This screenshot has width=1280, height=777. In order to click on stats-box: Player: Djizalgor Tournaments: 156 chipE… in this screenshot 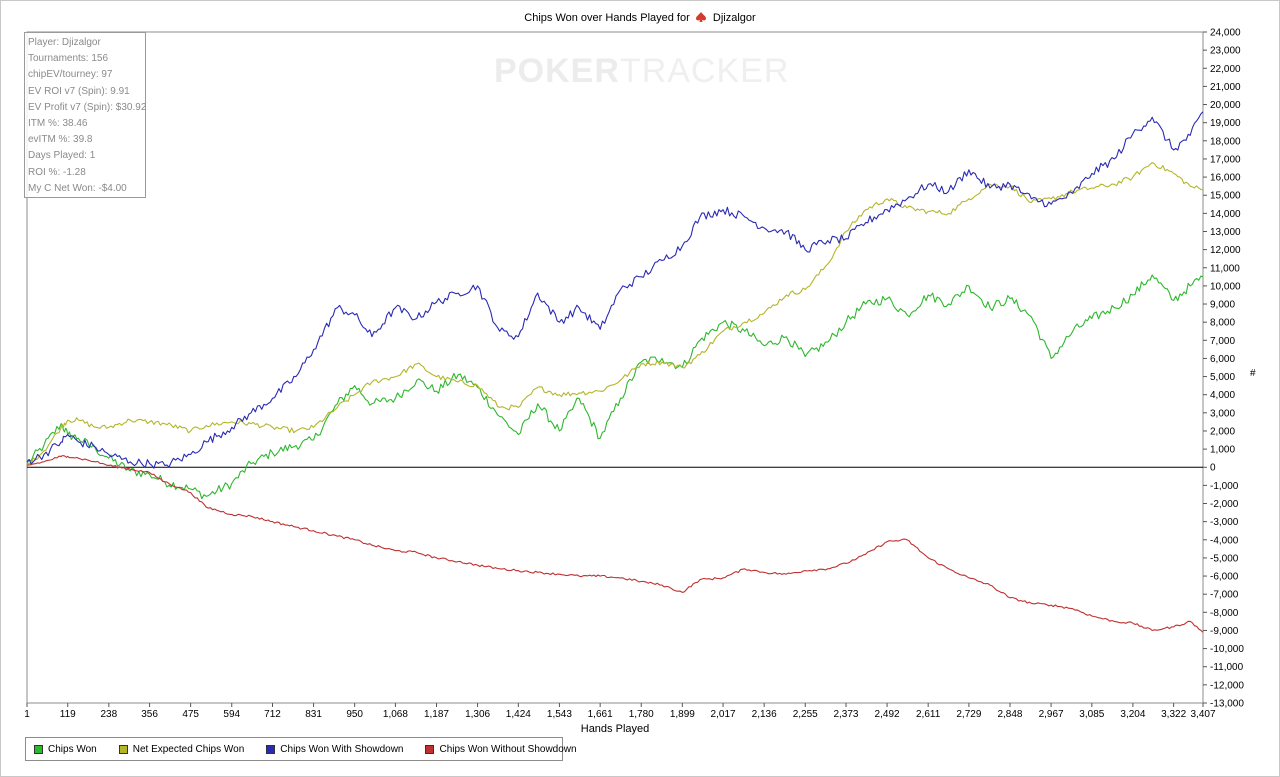, I will do `click(85, 115)`.